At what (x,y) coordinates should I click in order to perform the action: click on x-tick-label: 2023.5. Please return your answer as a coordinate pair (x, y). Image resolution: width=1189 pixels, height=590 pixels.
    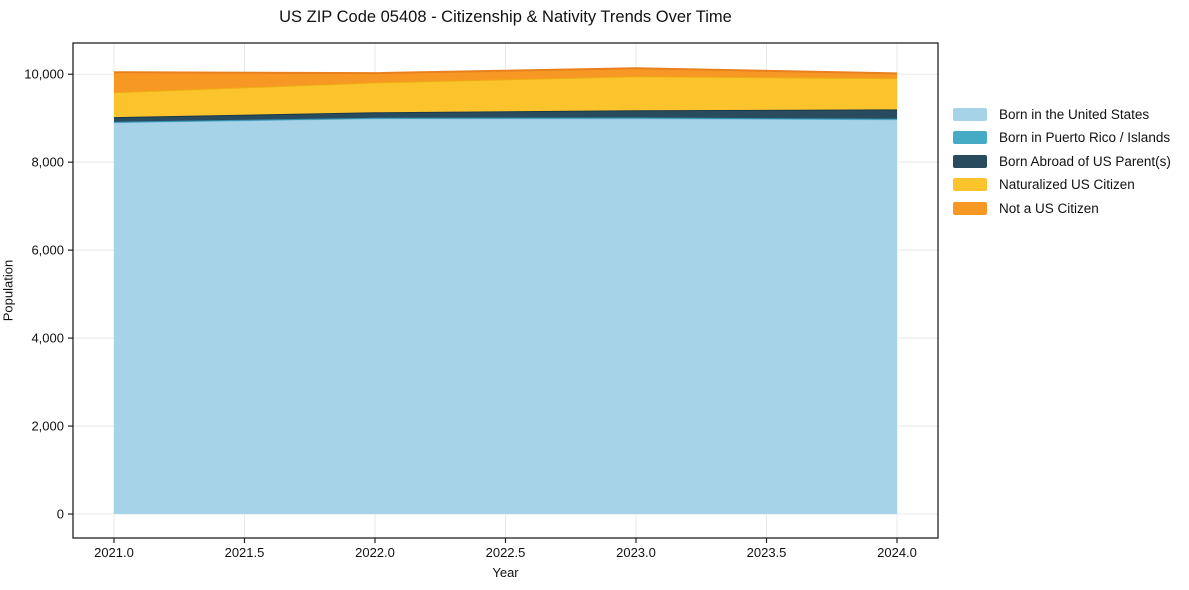
    Looking at the image, I should click on (767, 552).